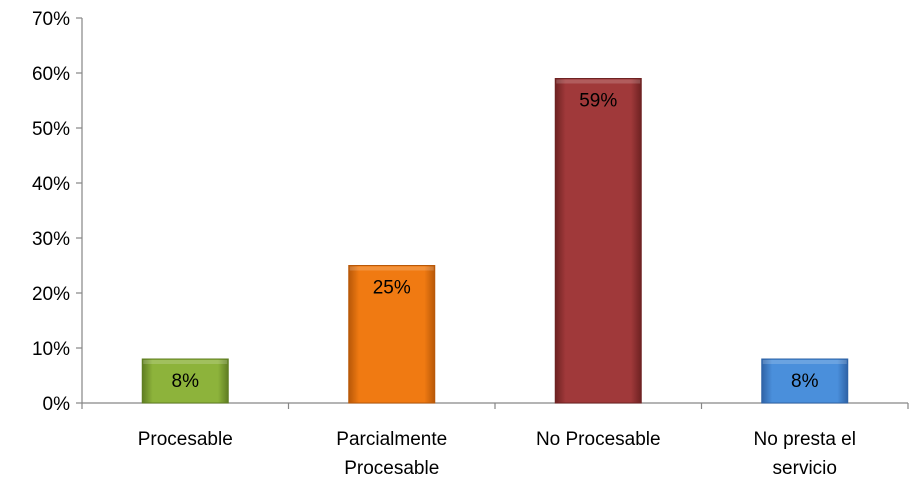 This screenshot has width=914, height=485. Describe the element at coordinates (392, 288) in the screenshot. I see `data-label: 25%` at that location.